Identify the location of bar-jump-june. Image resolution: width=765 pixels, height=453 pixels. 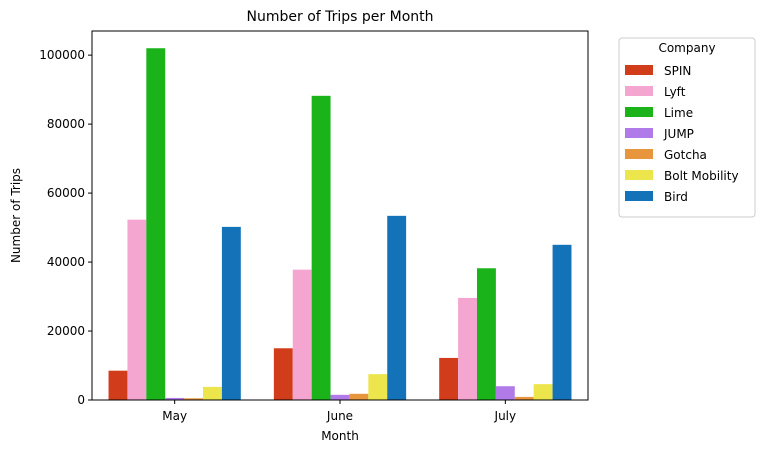
(340, 397).